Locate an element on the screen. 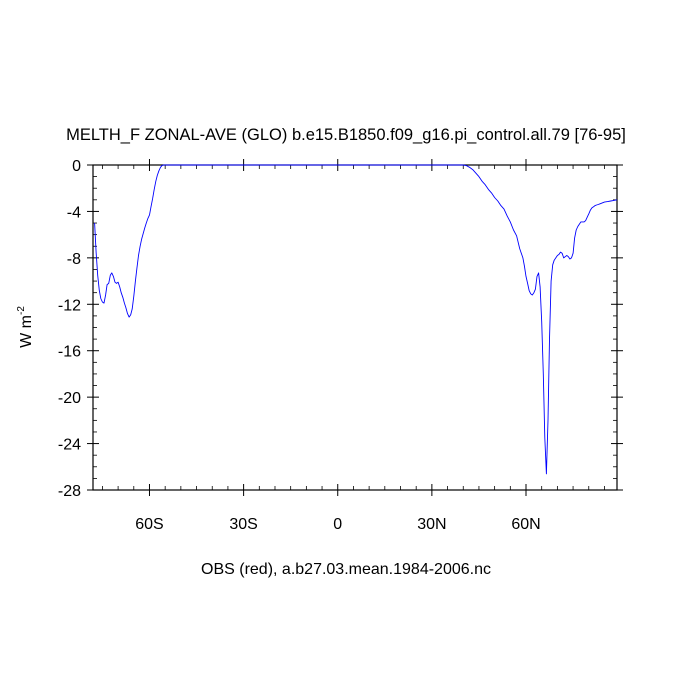 The width and height of the screenshot is (700, 700). x-tick-label: 30S is located at coordinates (243, 524).